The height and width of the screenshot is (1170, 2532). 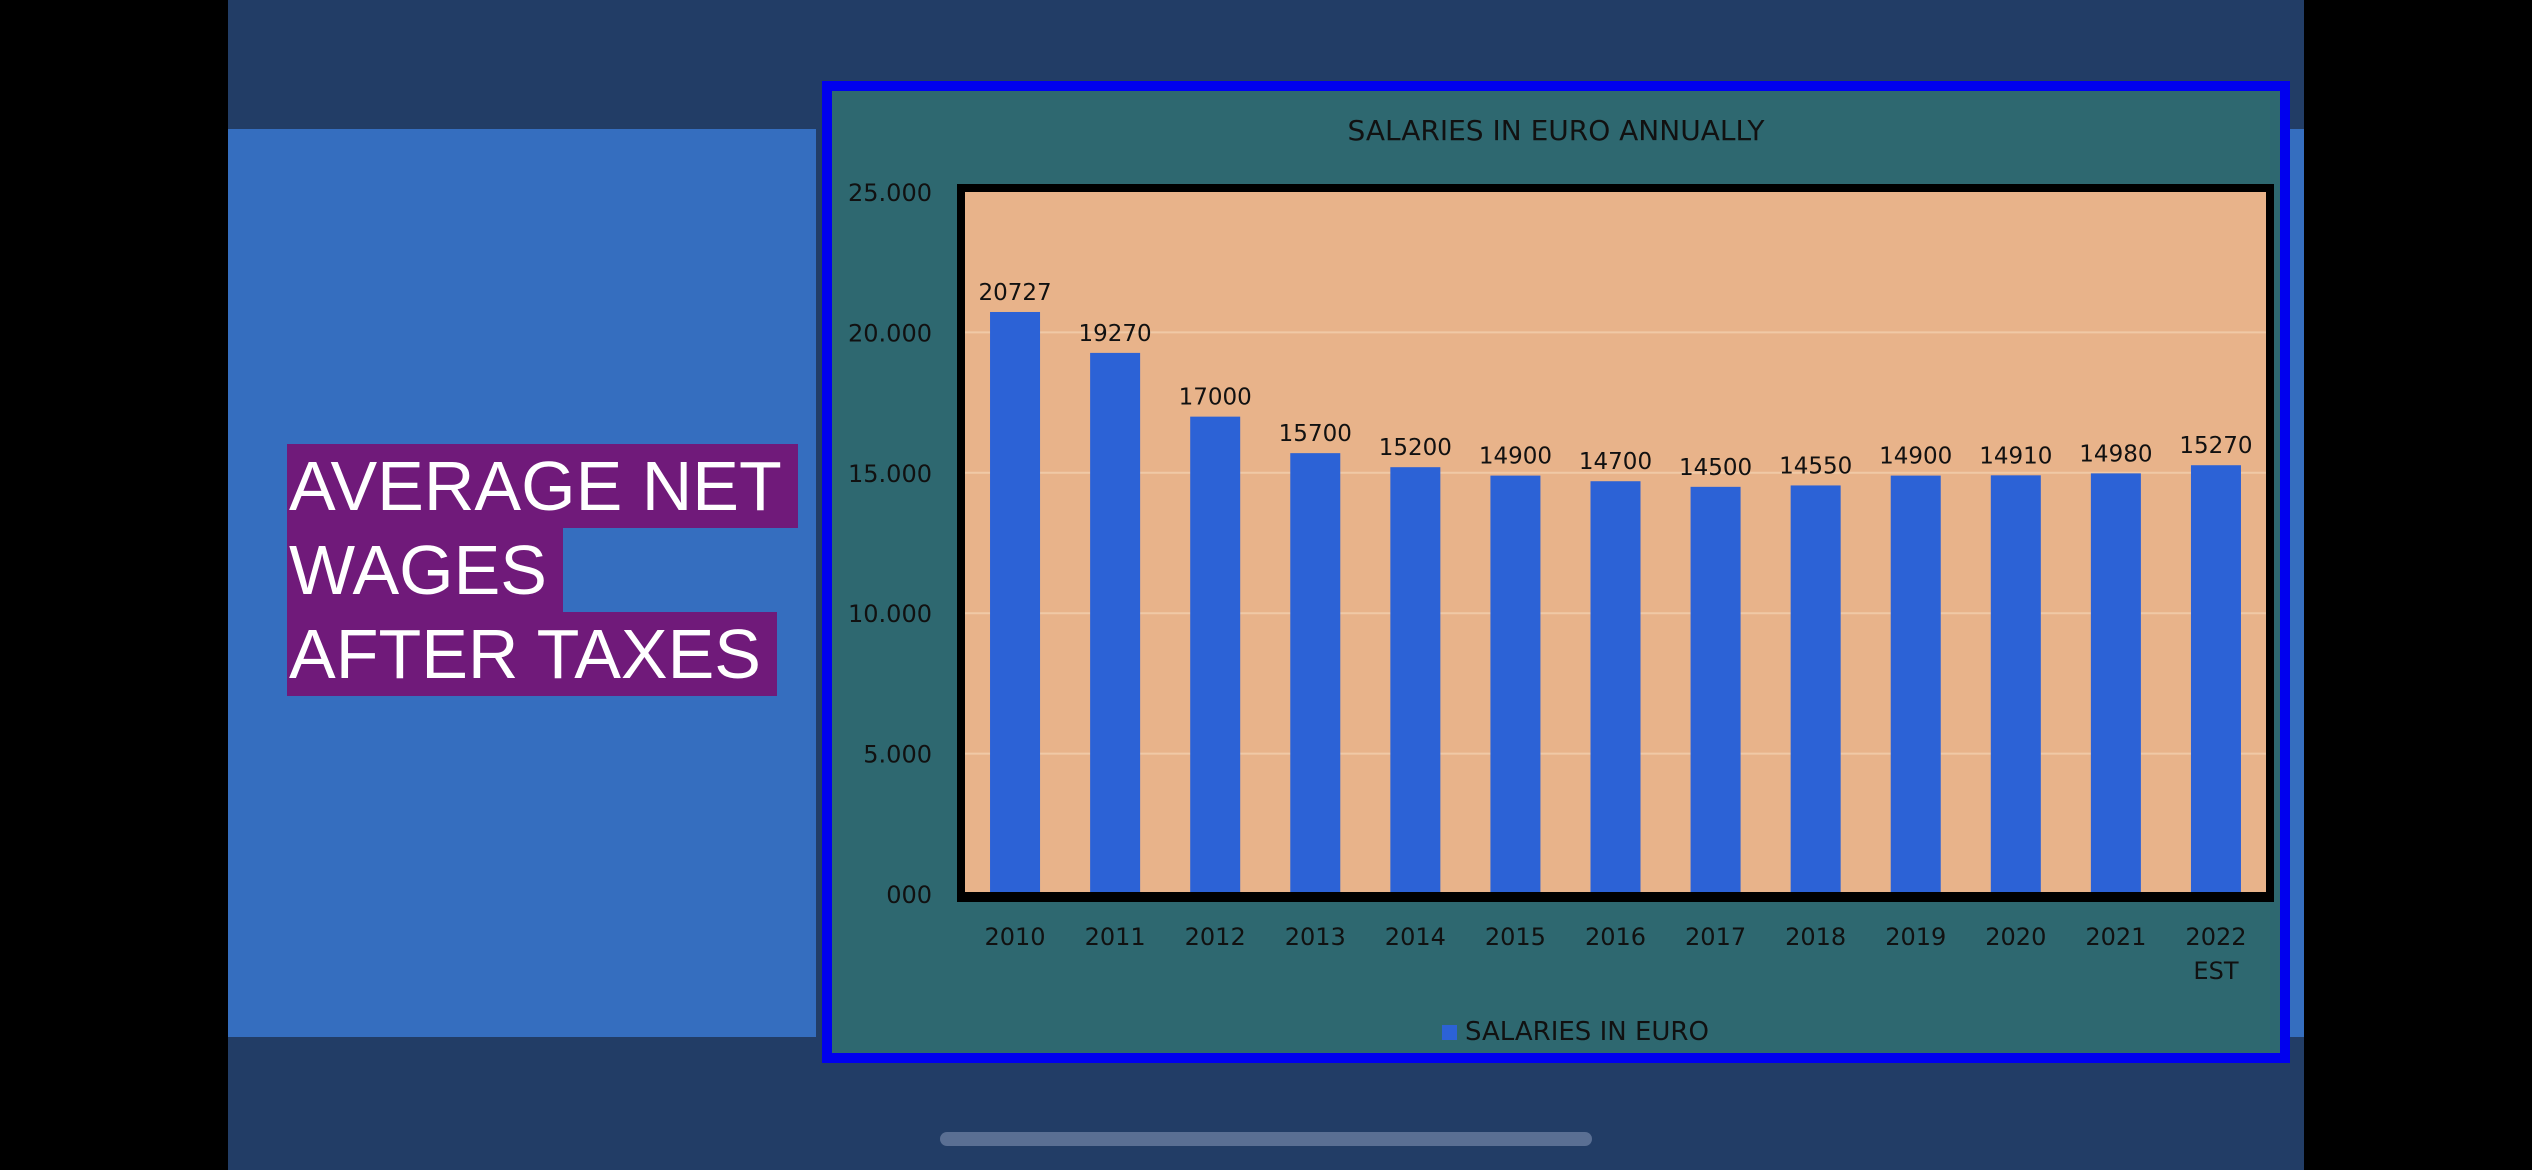 I want to click on data-label: 15270, so click(x=2215, y=446).